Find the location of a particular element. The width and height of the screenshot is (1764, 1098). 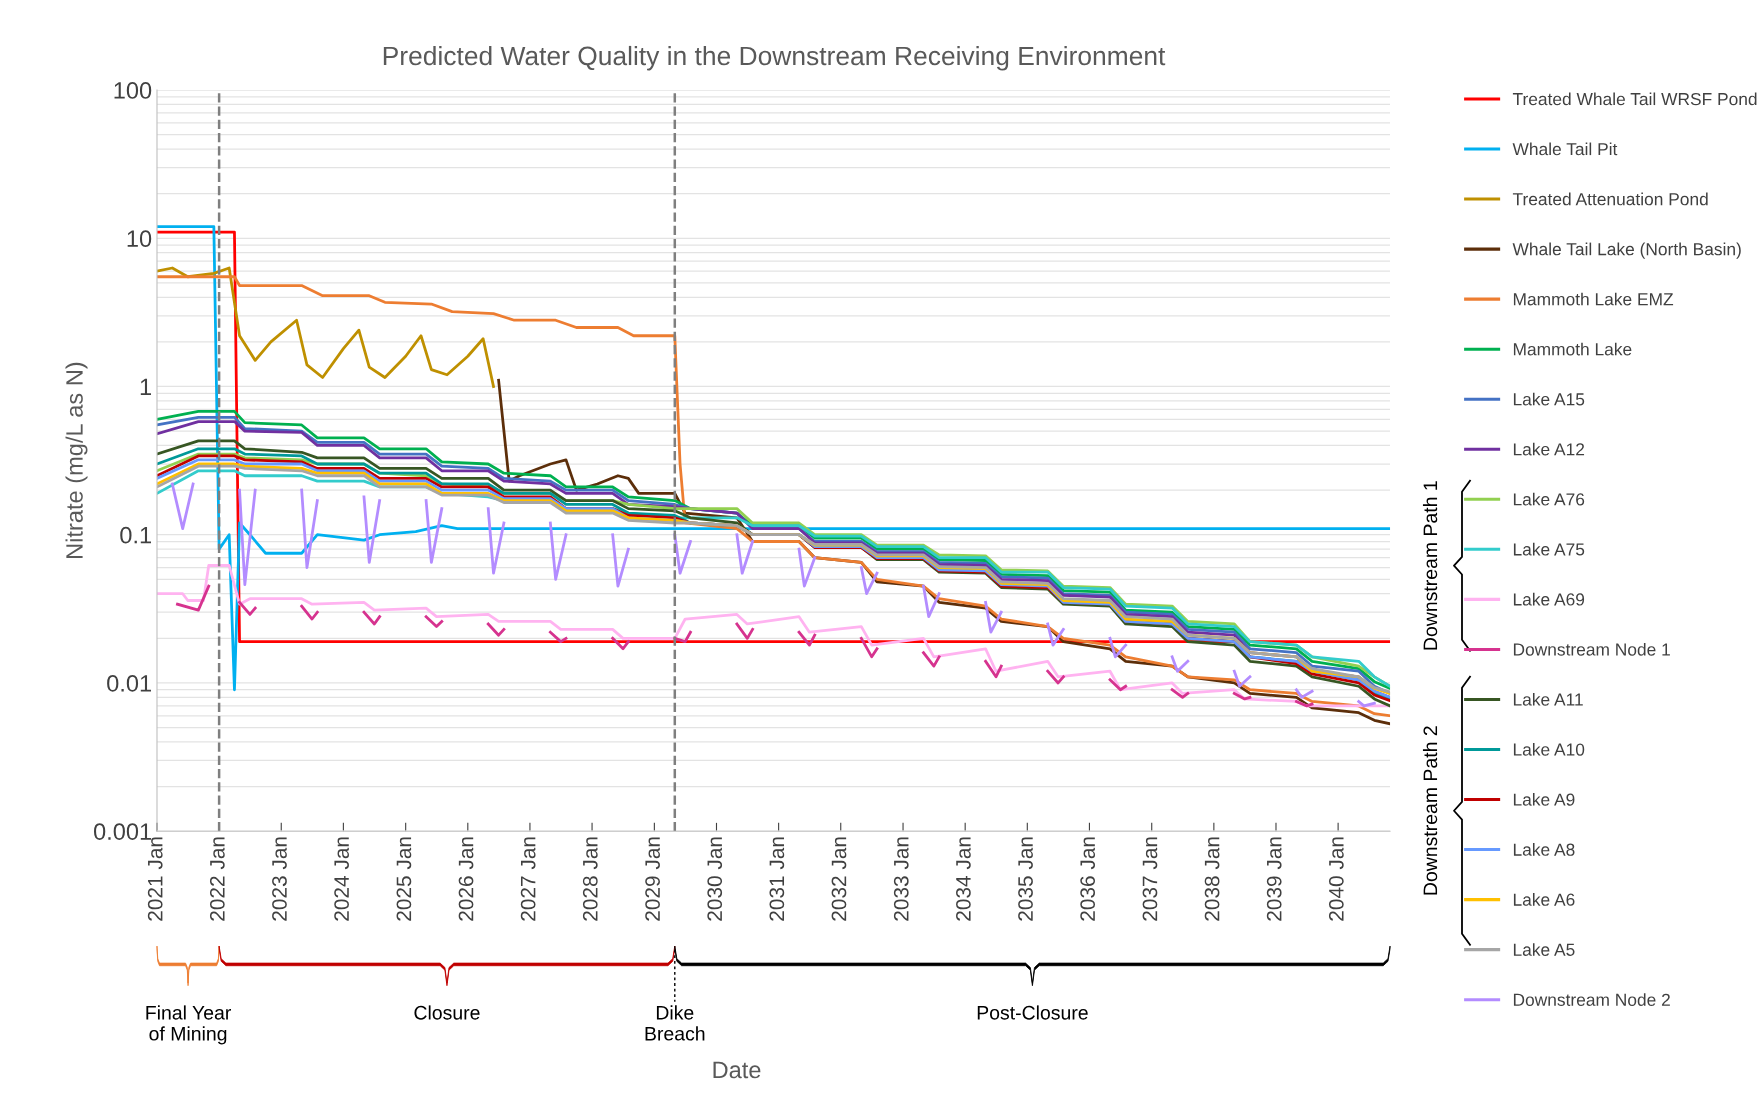

legend-label: Lake A15 is located at coordinates (1549, 399).